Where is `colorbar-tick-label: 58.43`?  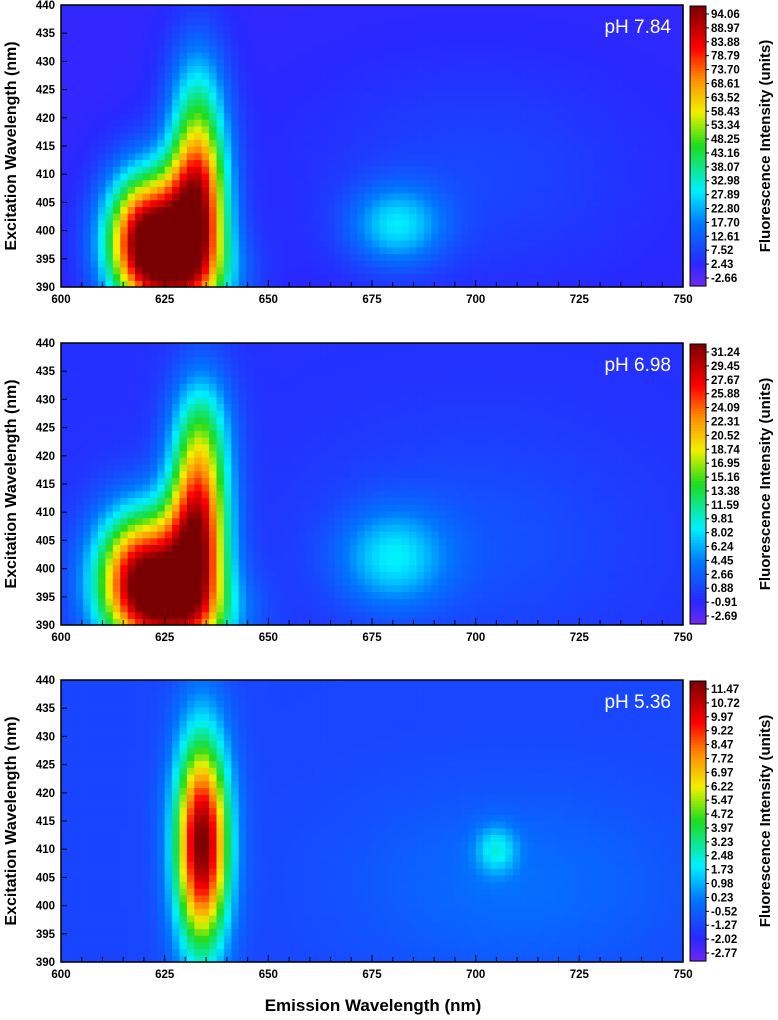 colorbar-tick-label: 58.43 is located at coordinates (725, 112).